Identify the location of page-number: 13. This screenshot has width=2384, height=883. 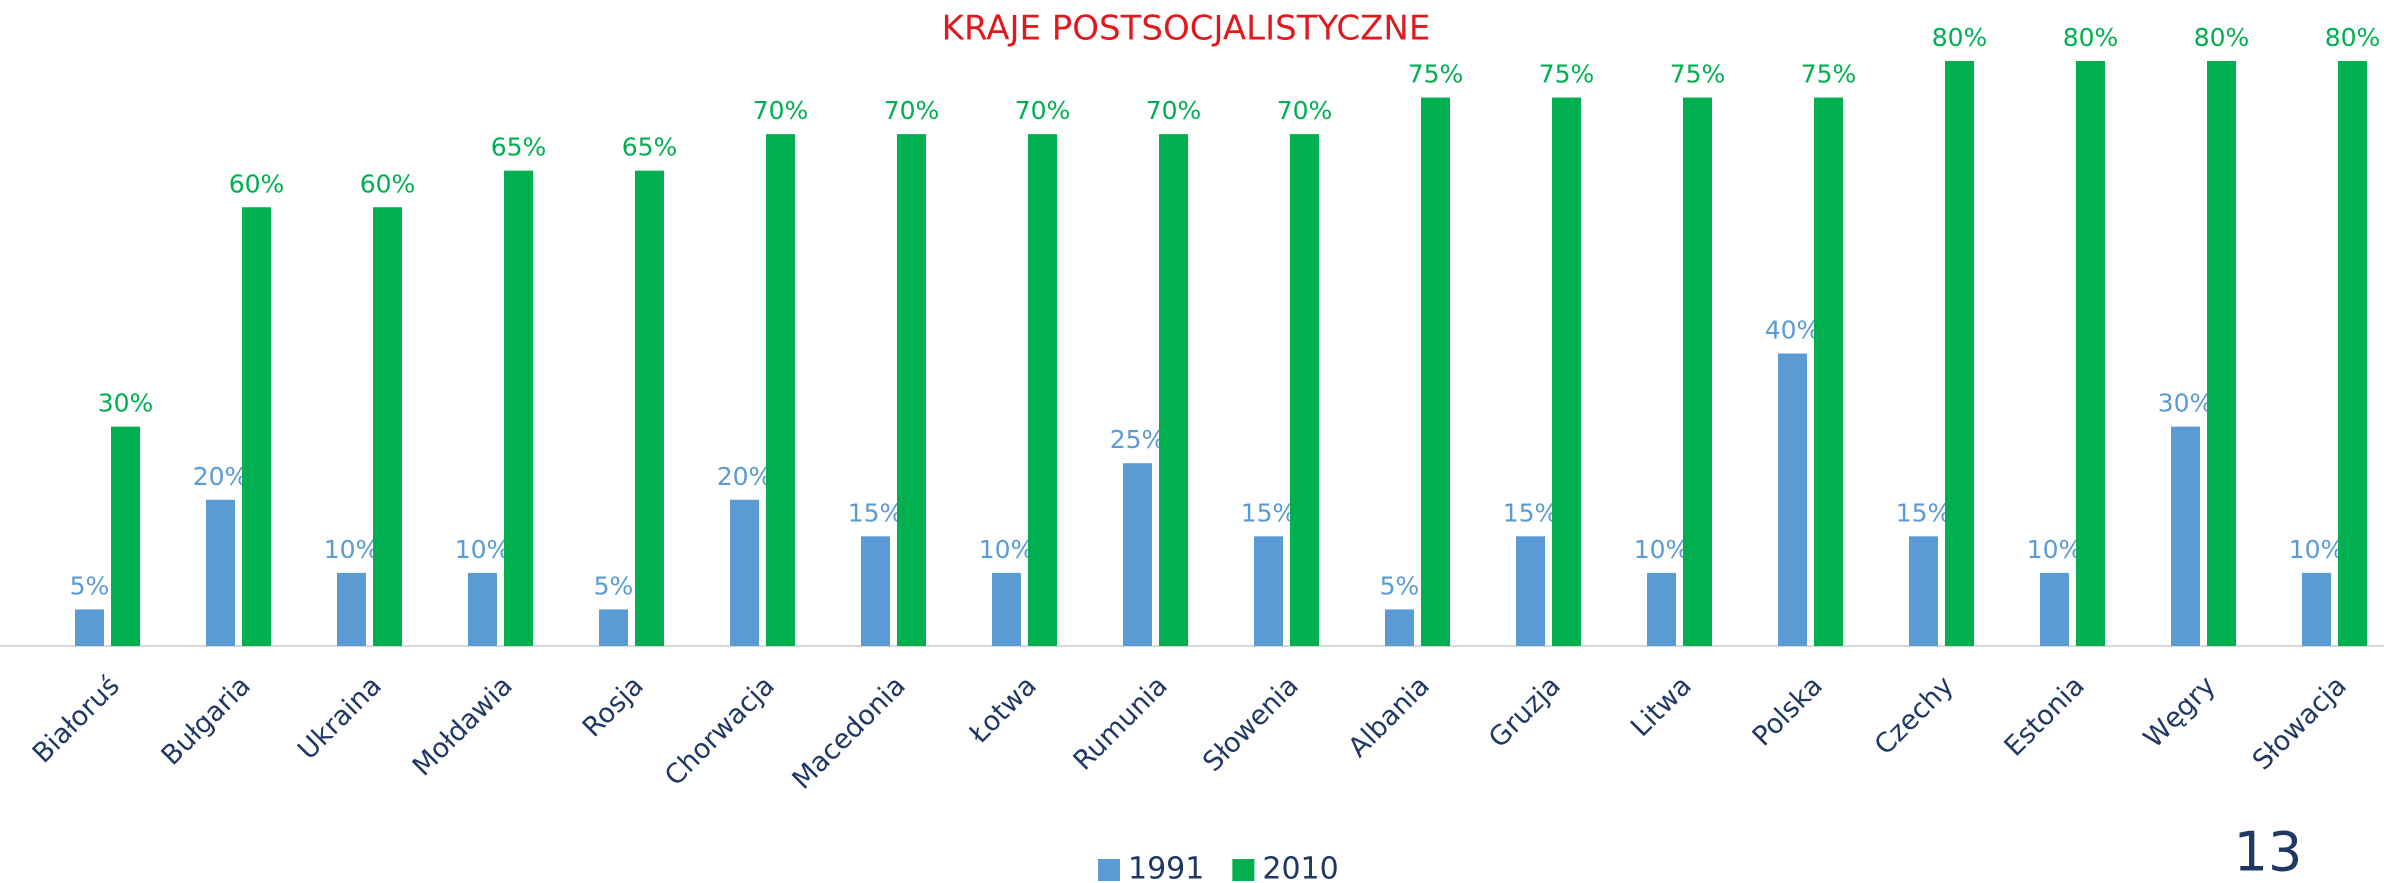
(2268, 852).